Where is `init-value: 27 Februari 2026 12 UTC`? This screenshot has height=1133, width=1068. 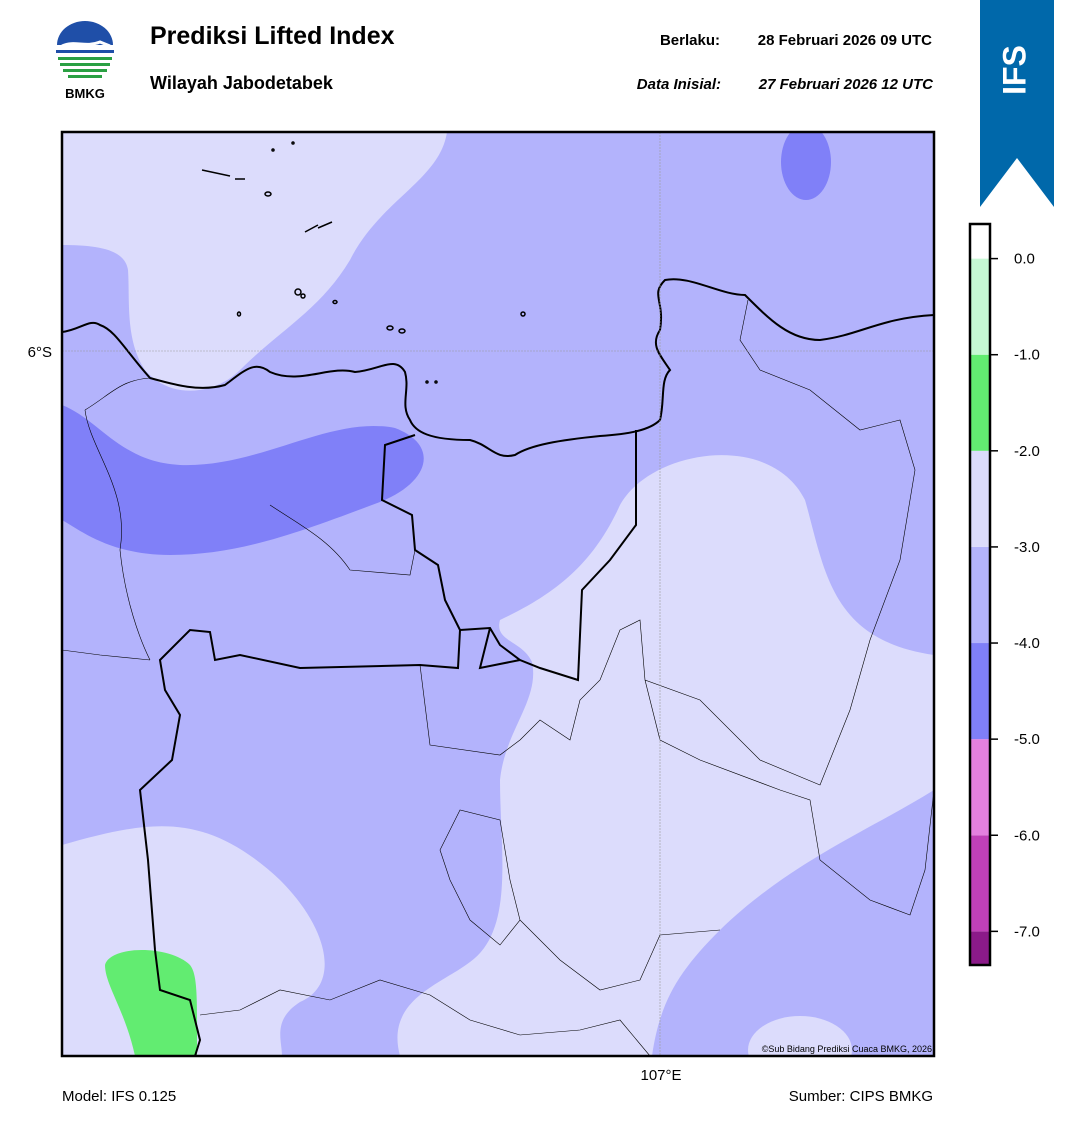
init-value: 27 Februari 2026 12 UTC is located at coordinates (846, 84).